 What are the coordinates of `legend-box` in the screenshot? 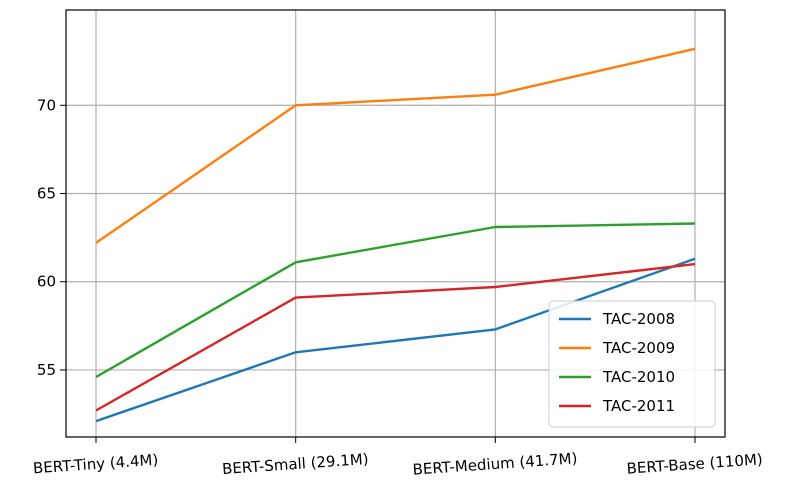 It's located at (632, 364).